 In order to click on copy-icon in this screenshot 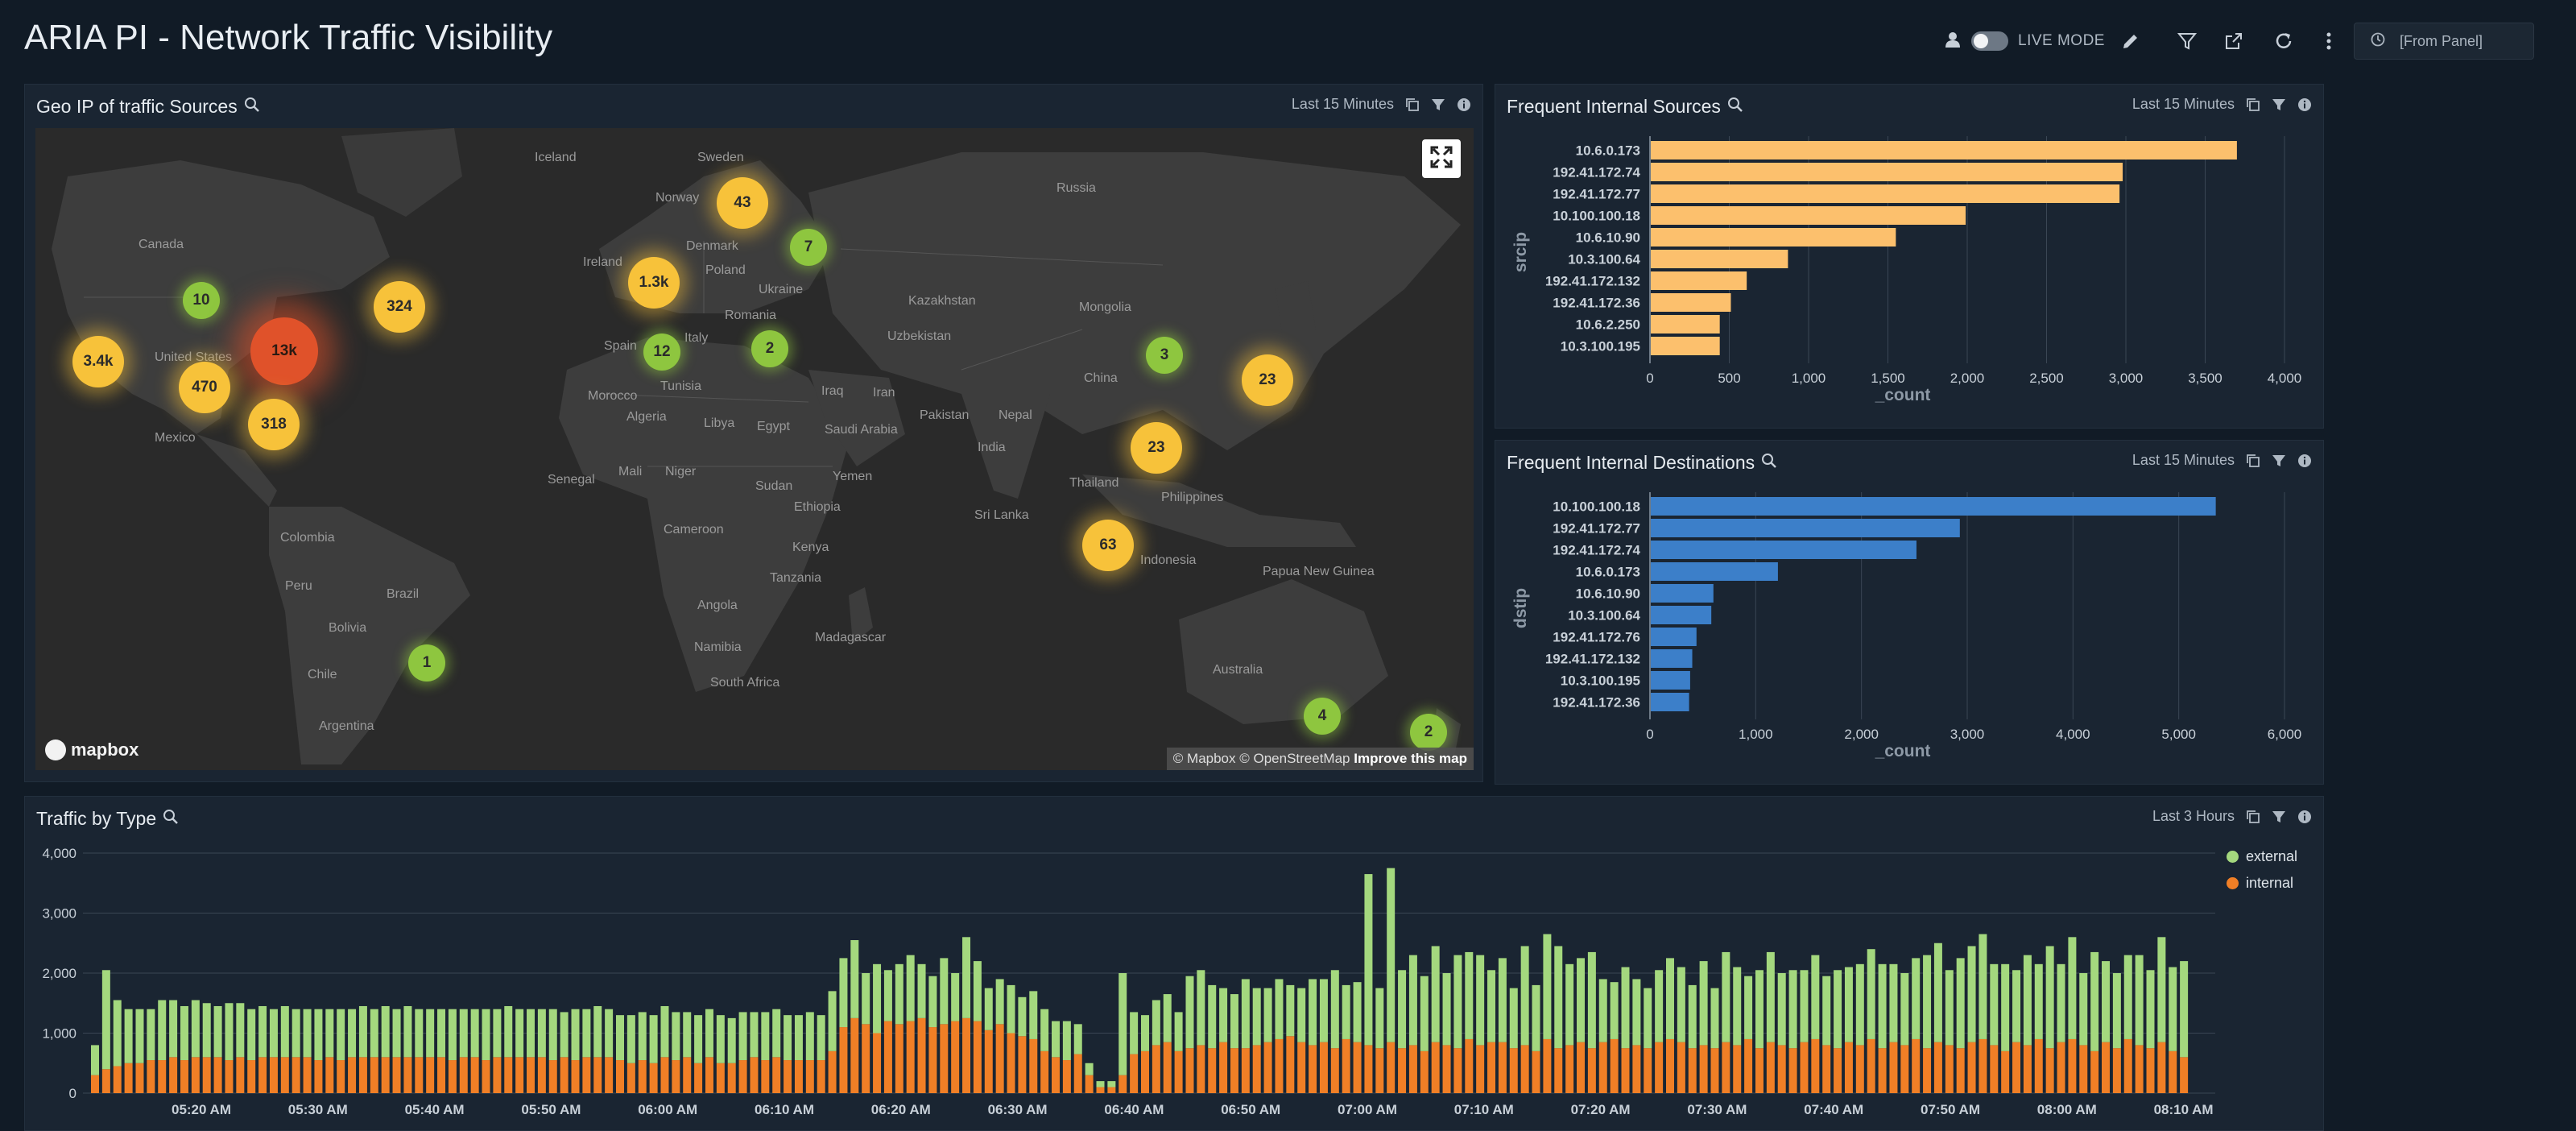, I will do `click(2253, 817)`.